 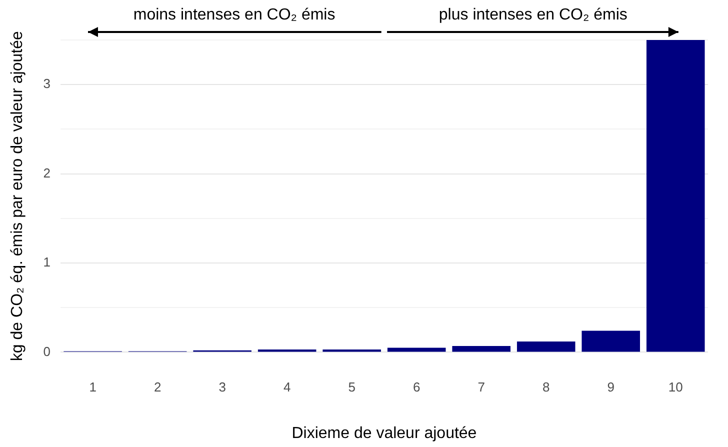 What do you see at coordinates (533, 15) in the screenshot?
I see `text: plus intenses en CO₂ émis` at bounding box center [533, 15].